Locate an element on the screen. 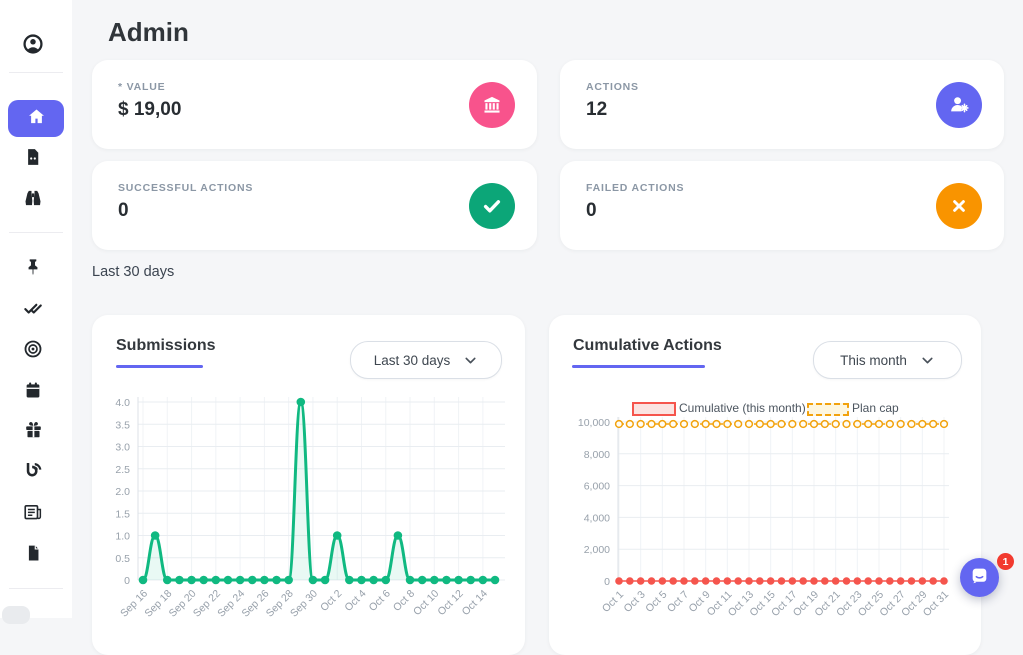 This screenshot has width=1023, height=655. svg-text: Sep 30 is located at coordinates (304, 604).